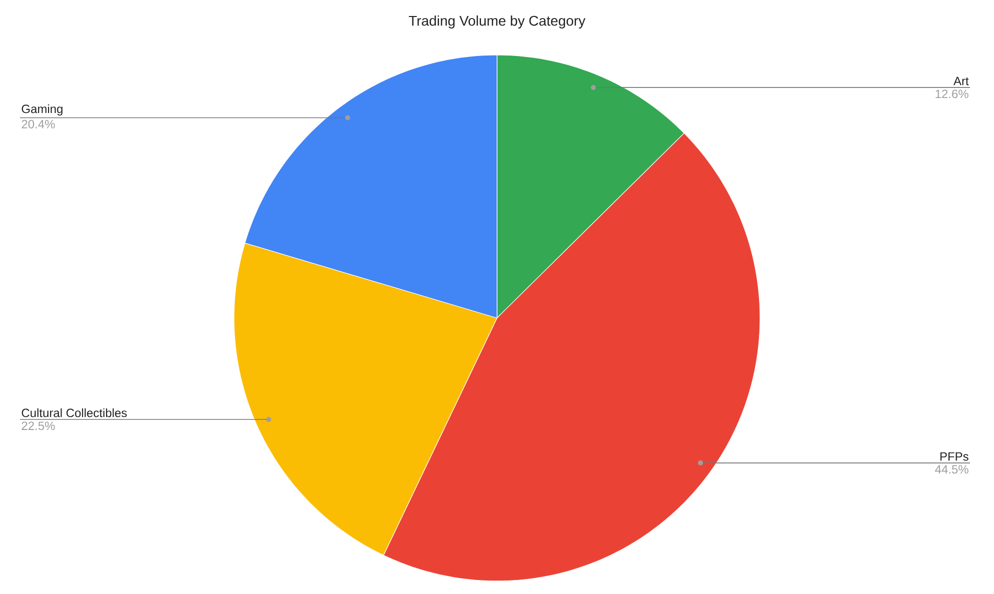 This screenshot has width=994, height=594. Describe the element at coordinates (74, 413) in the screenshot. I see `slice-label: Cultural Collectibles` at that location.